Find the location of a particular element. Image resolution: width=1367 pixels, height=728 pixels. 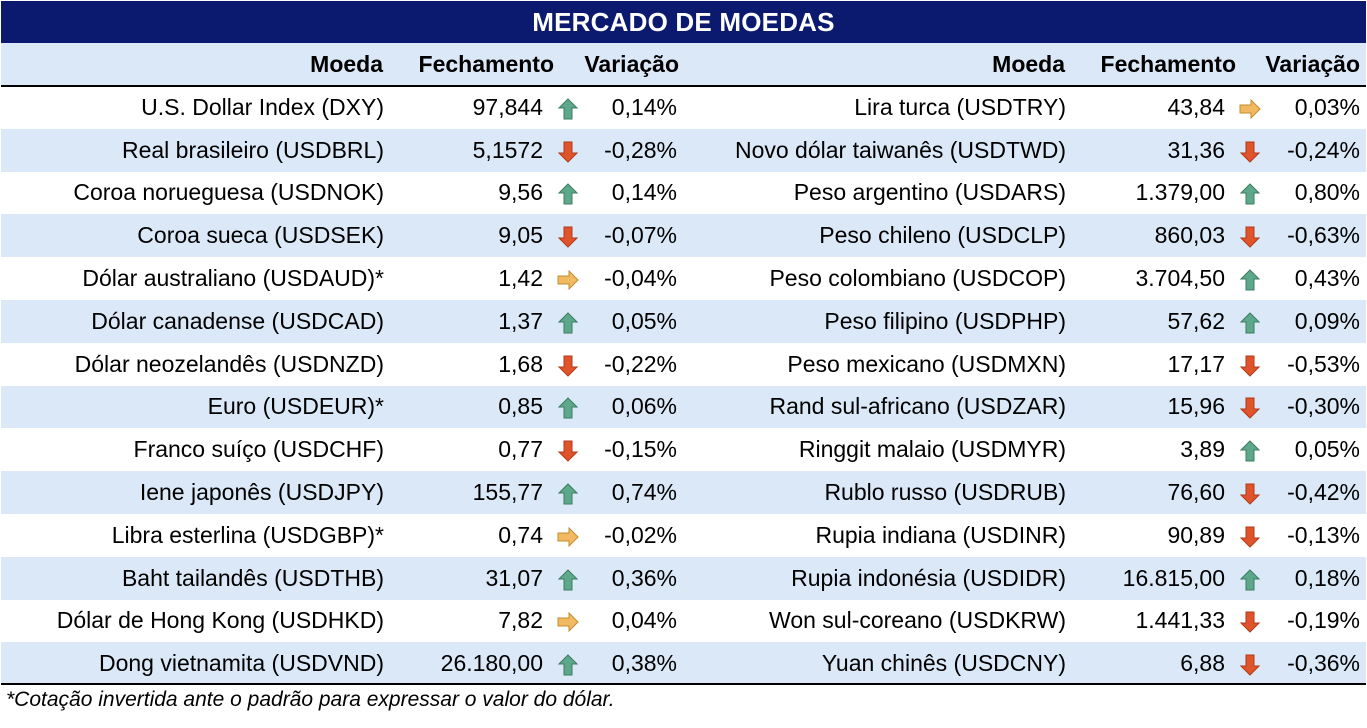

change-value: -0,36% is located at coordinates (1316, 664).